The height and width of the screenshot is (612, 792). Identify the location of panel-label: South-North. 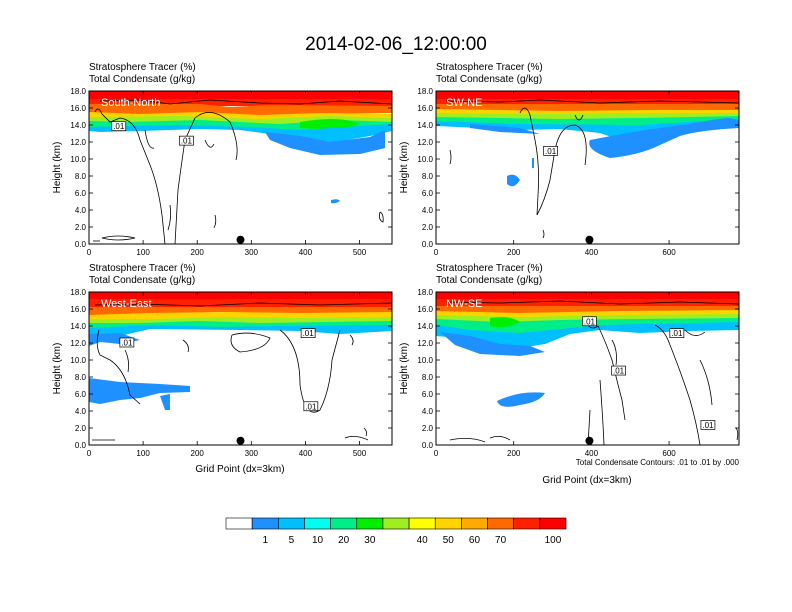
(130, 103).